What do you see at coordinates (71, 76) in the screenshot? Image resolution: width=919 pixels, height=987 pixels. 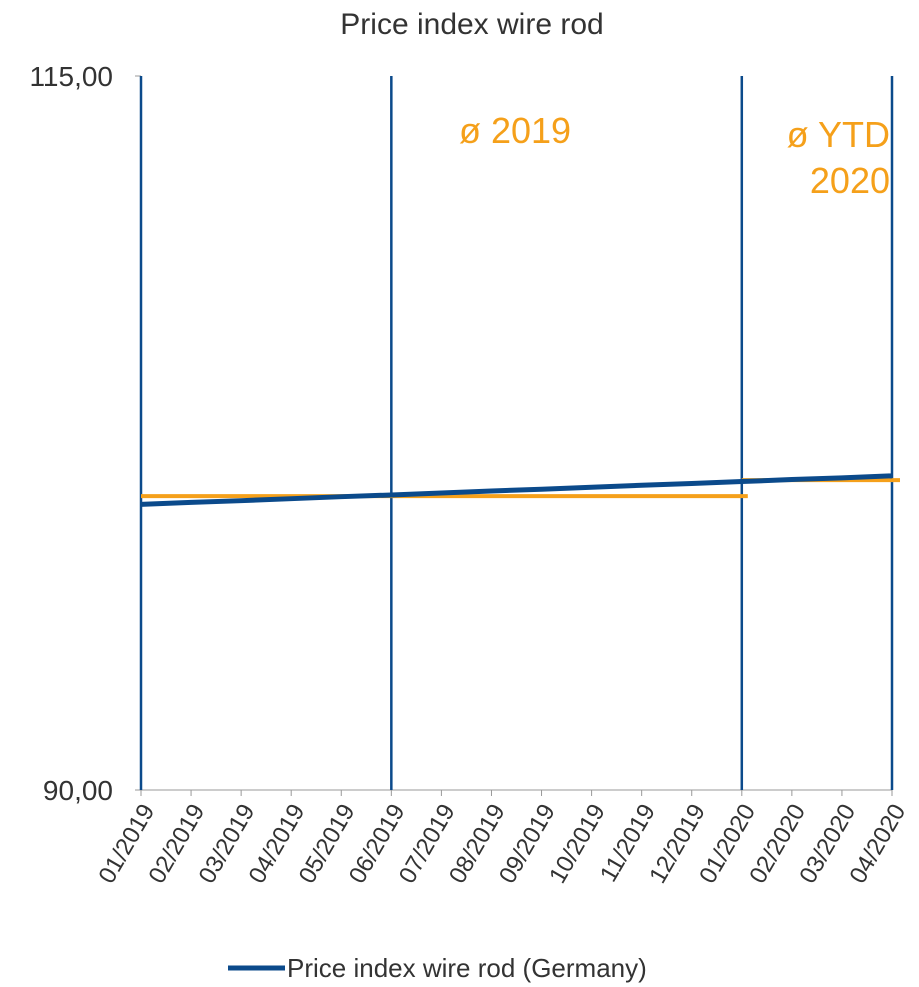 I see `y-tick-label: 115,00` at bounding box center [71, 76].